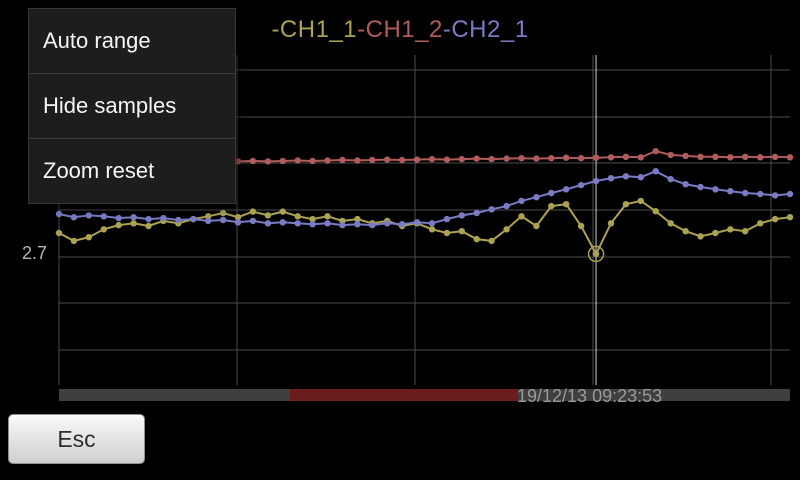 The height and width of the screenshot is (480, 800). What do you see at coordinates (99, 170) in the screenshot?
I see `menu-item-zoom-reset: Zoom reset` at bounding box center [99, 170].